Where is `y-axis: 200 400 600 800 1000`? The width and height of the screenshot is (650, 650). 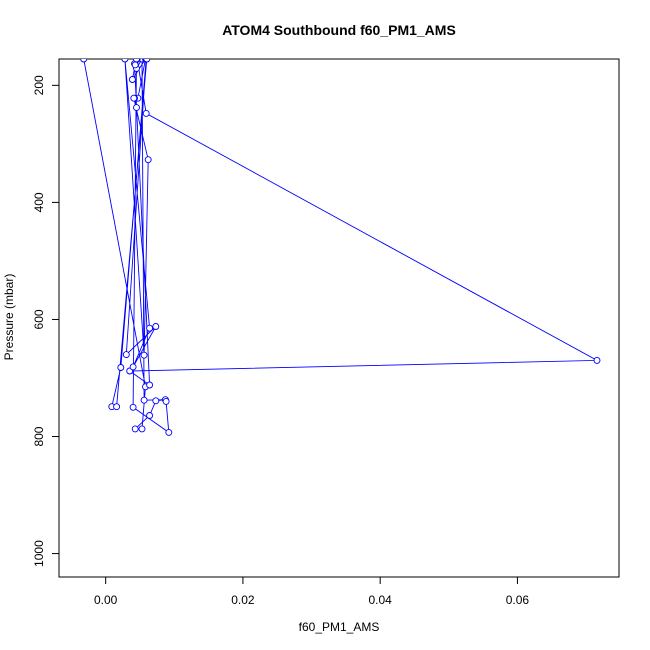 y-axis: 200 400 600 800 1000 is located at coordinates (46, 321).